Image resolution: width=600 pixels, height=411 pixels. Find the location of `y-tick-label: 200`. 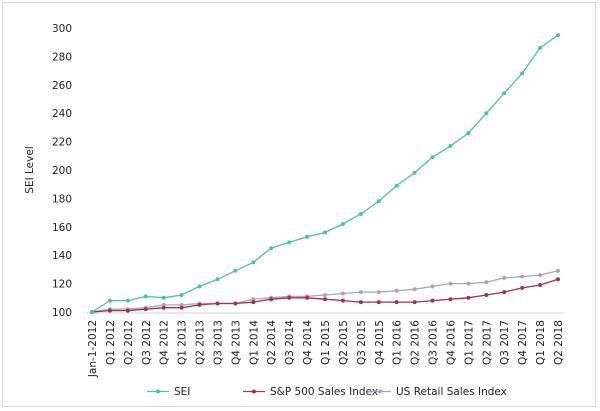

y-tick-label: 200 is located at coordinates (62, 171).